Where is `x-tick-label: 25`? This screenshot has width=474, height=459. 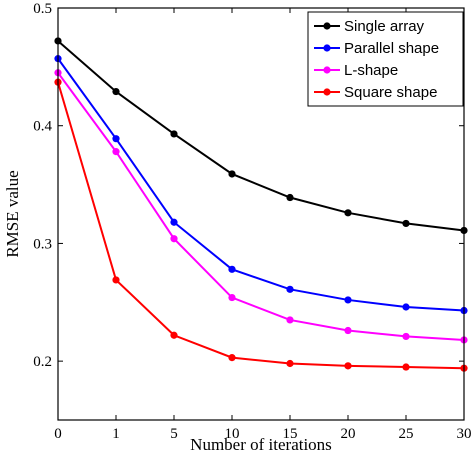
x-tick-label: 25 is located at coordinates (406, 434).